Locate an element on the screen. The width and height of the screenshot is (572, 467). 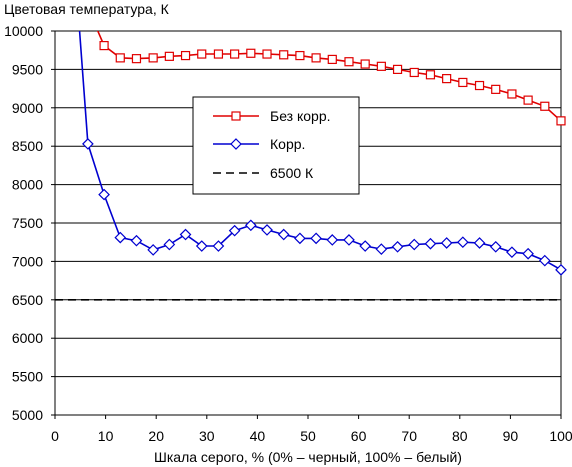
legend: Без корр. Корр. 6500 К is located at coordinates (276, 145).